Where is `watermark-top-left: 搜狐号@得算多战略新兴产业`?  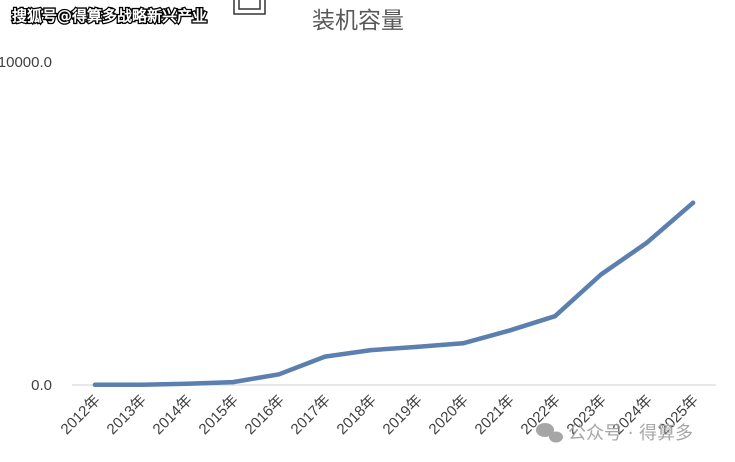 watermark-top-left: 搜狐号@得算多战略新兴产业 is located at coordinates (109, 16).